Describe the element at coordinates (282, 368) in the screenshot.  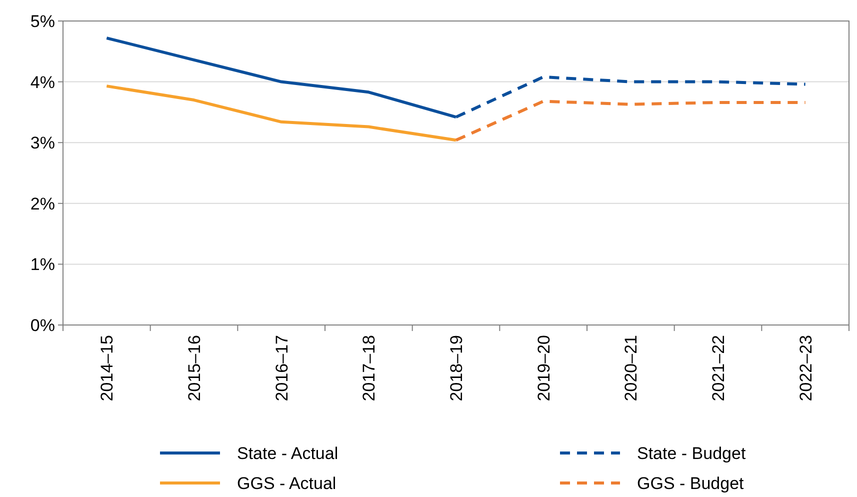
I see `x-tick-label: 2016–17` at that location.